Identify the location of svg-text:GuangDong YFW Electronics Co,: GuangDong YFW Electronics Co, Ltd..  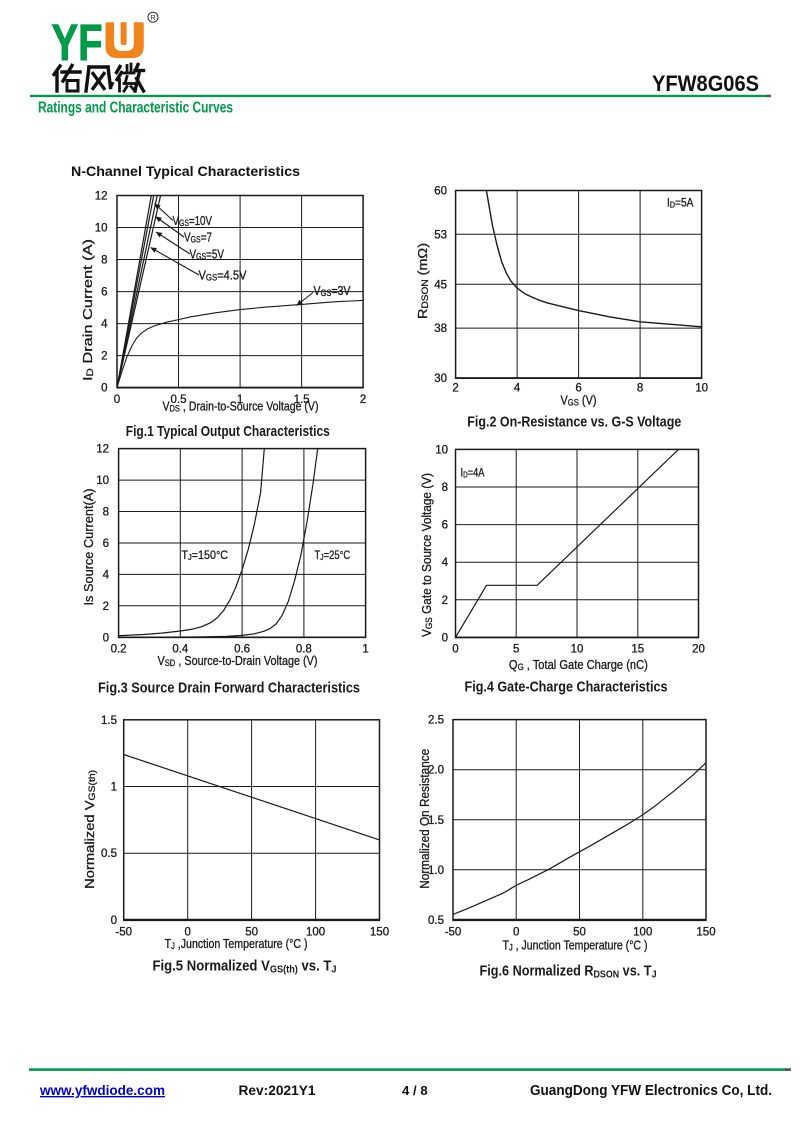
(651, 1091).